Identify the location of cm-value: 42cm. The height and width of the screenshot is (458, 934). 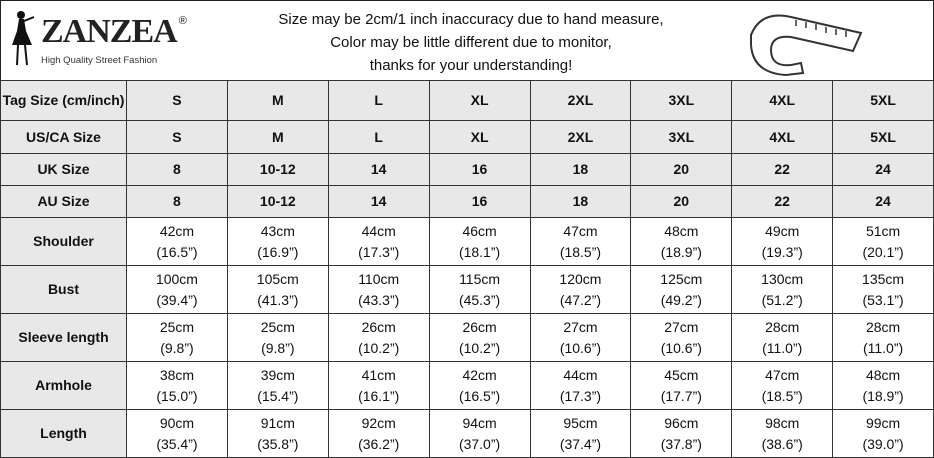
(479, 374).